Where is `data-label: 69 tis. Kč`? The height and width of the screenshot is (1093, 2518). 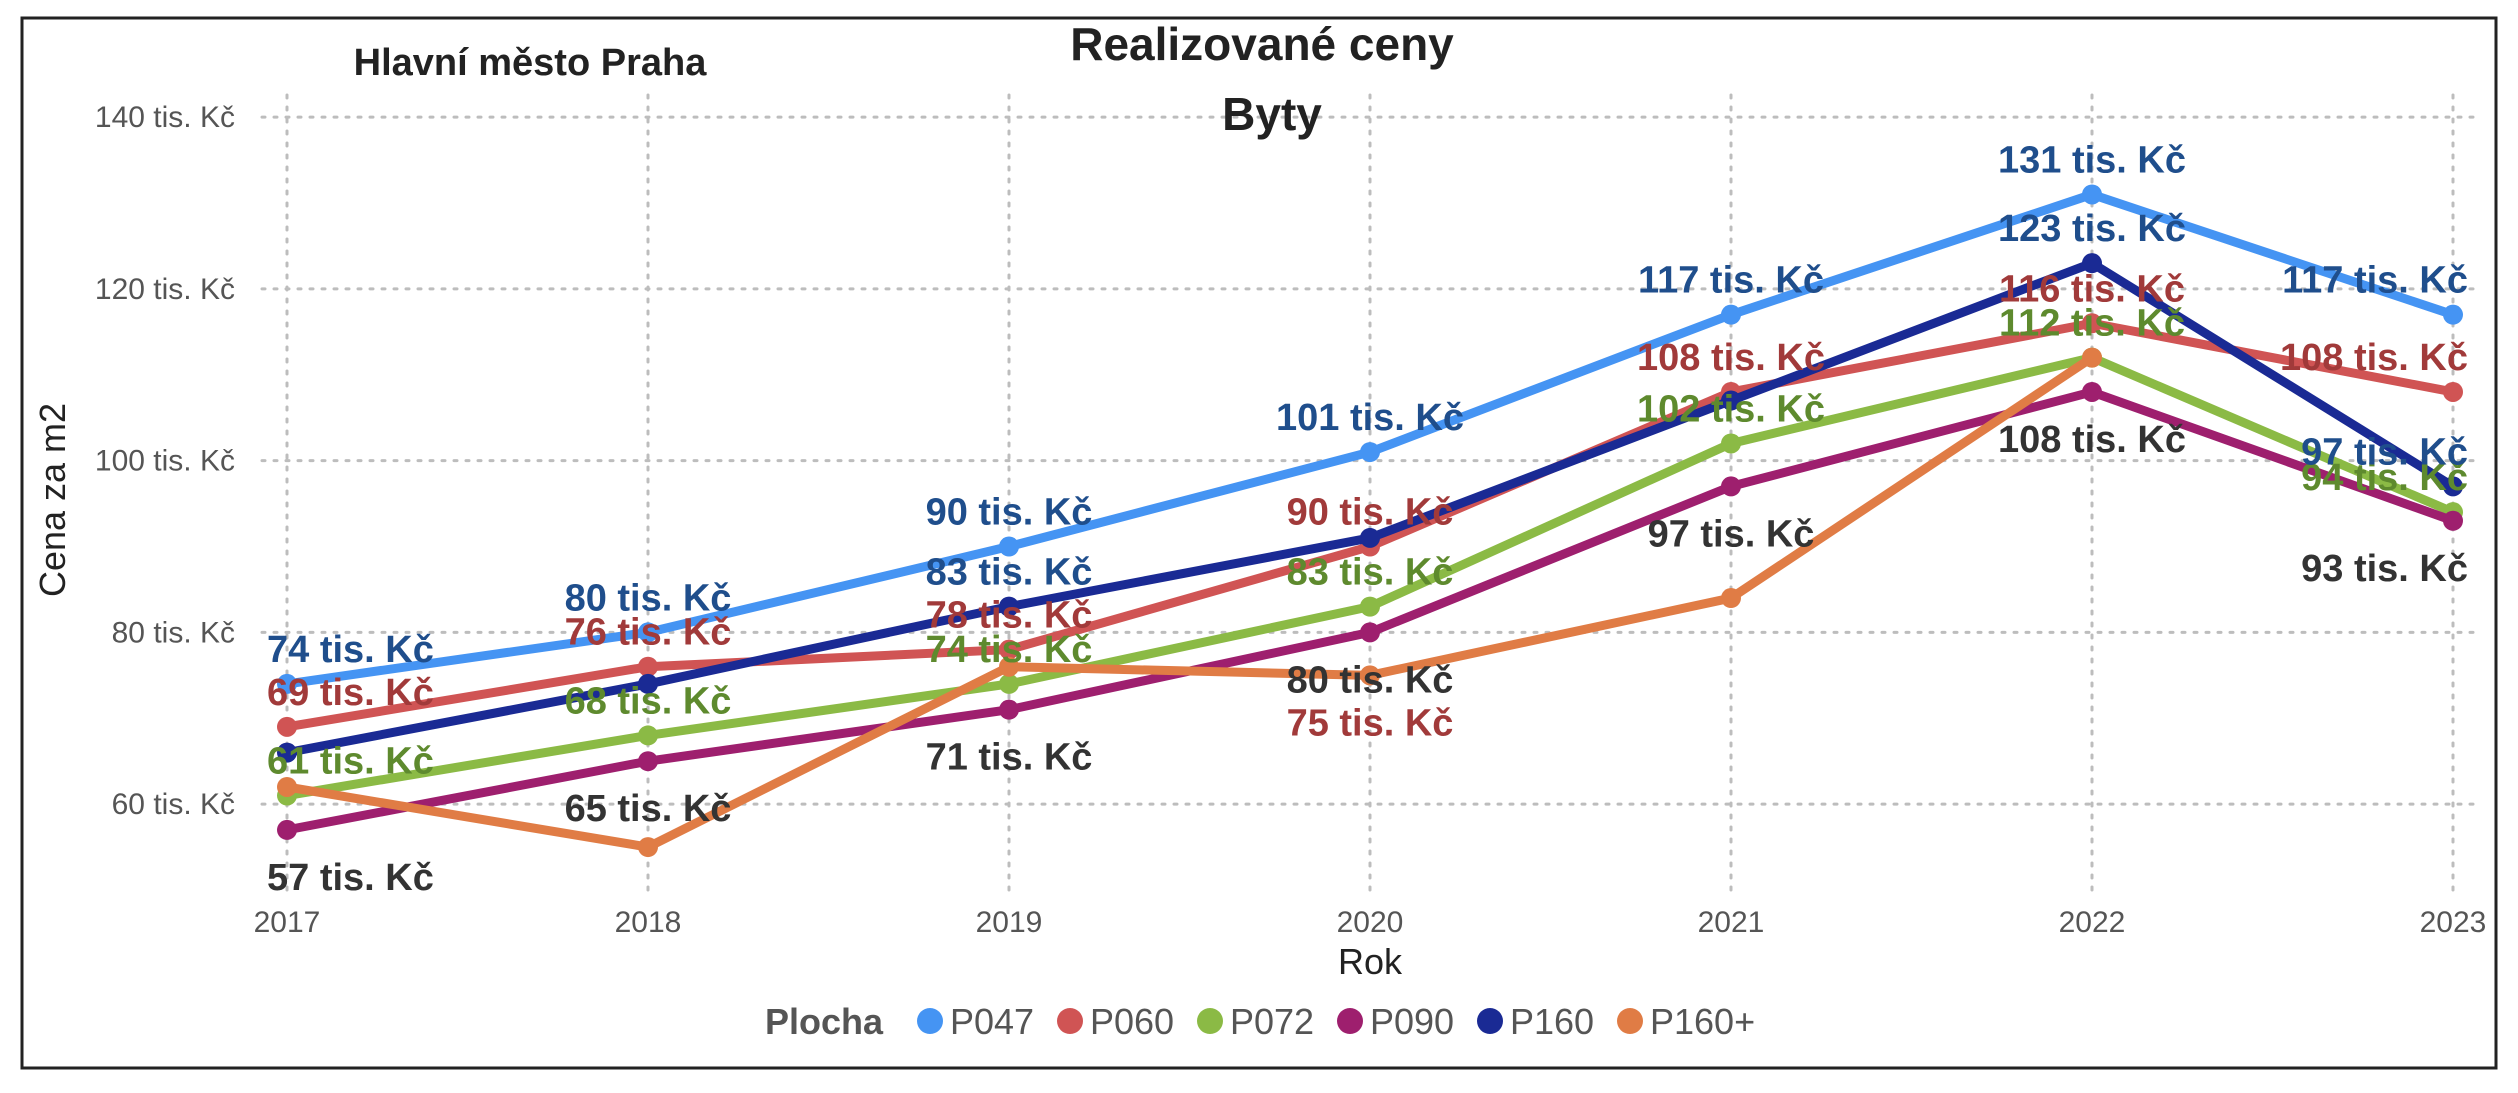 data-label: 69 tis. Kč is located at coordinates (350, 693).